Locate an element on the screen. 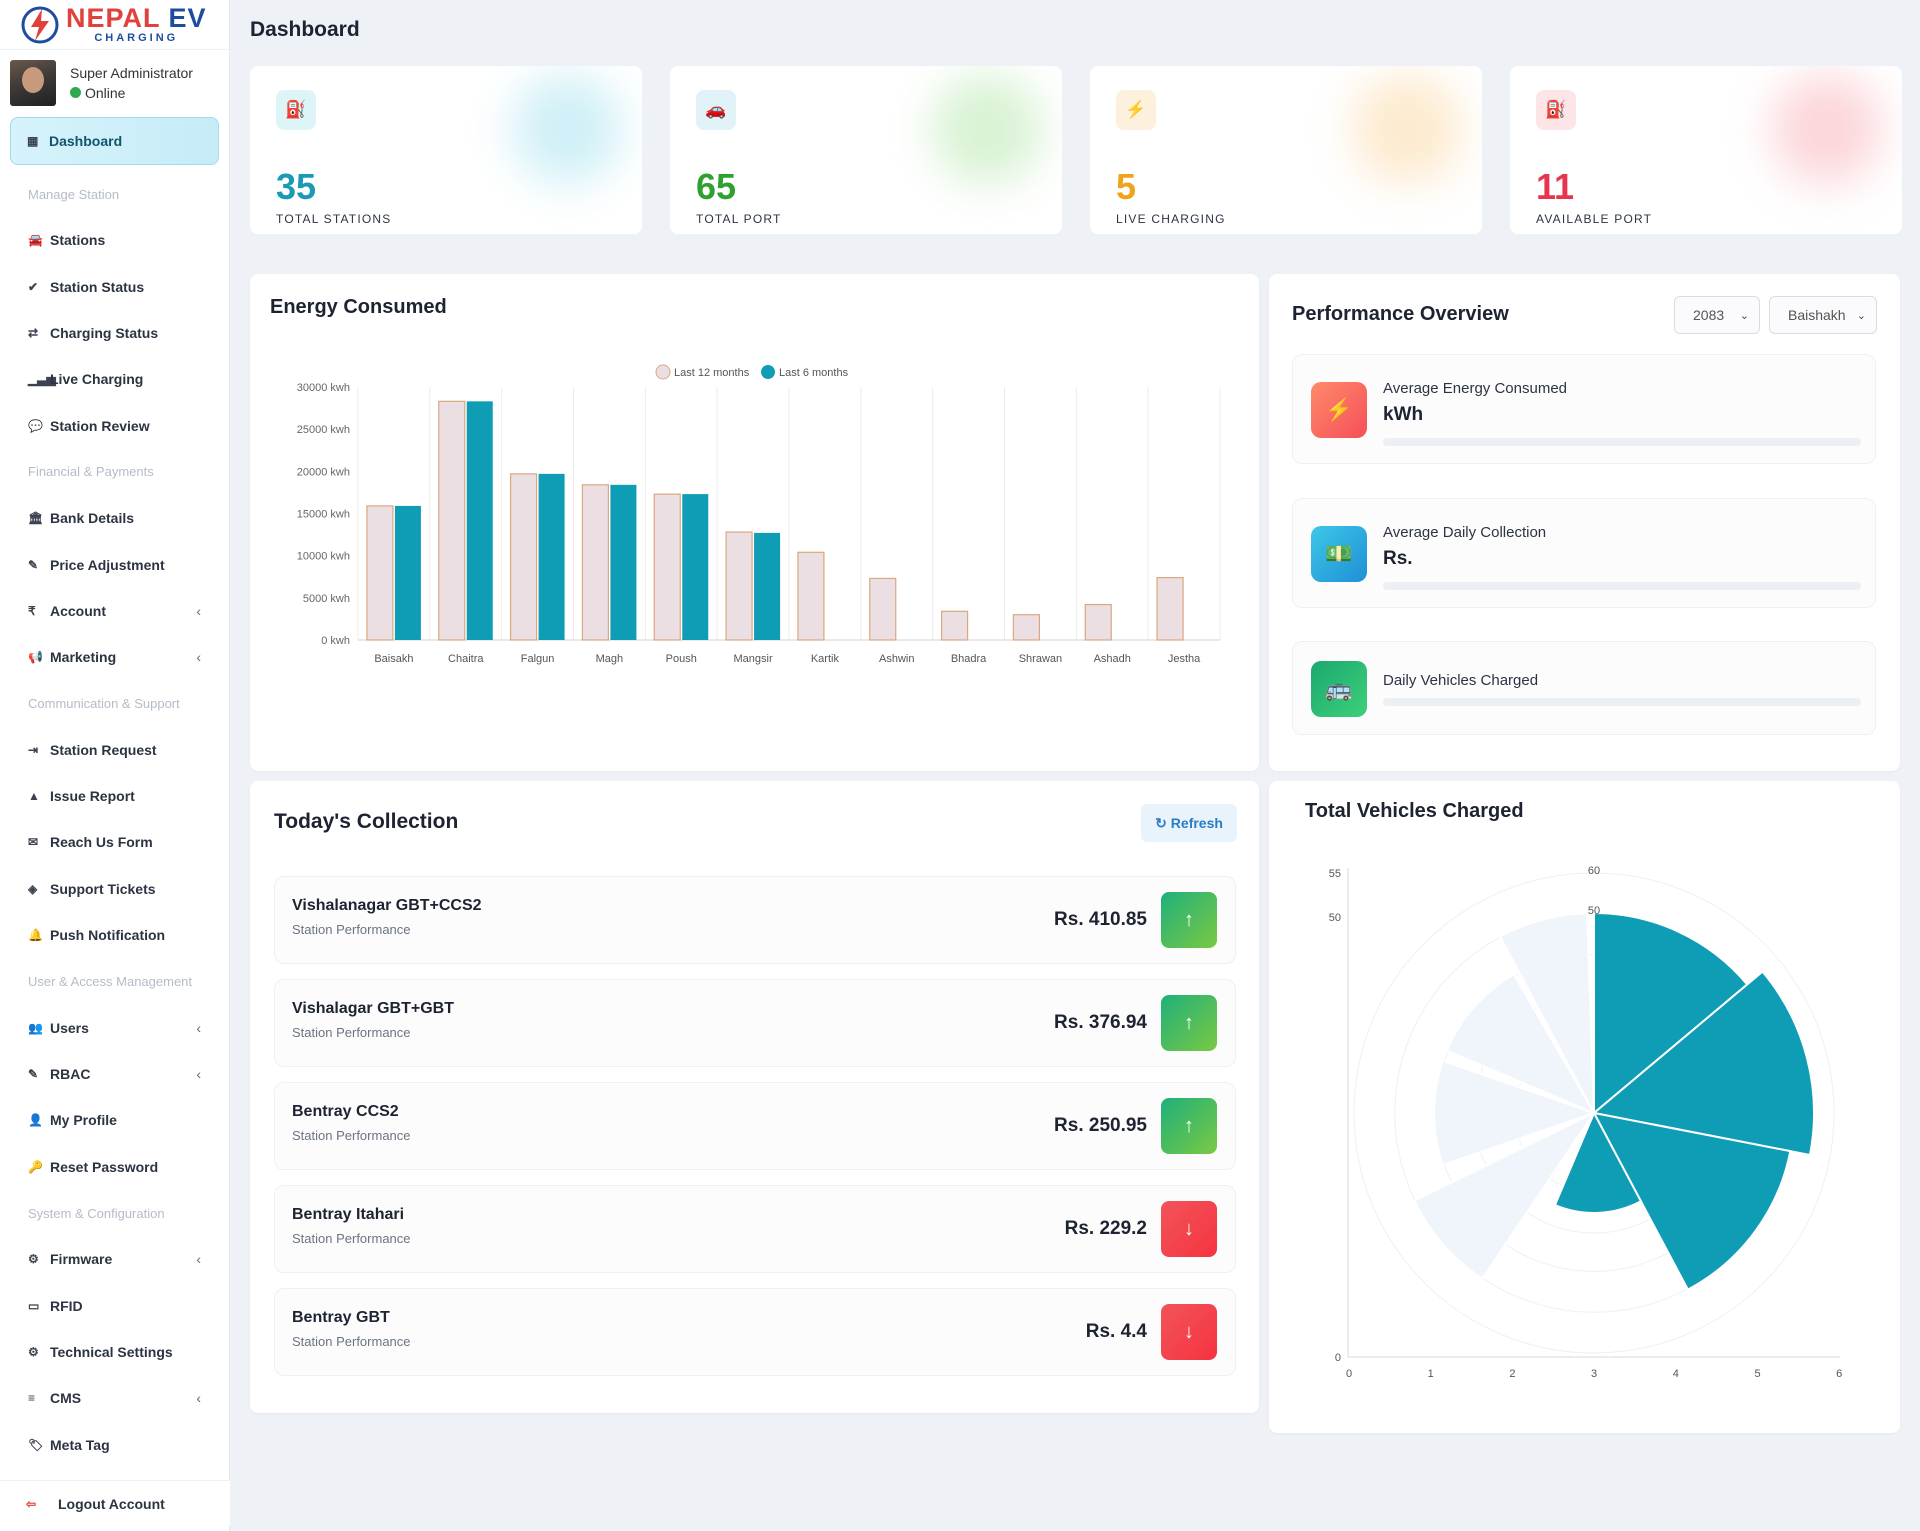 Image resolution: width=1920 pixels, height=1531 pixels. collection-amount: Rs. 250.95 is located at coordinates (1100, 1125).